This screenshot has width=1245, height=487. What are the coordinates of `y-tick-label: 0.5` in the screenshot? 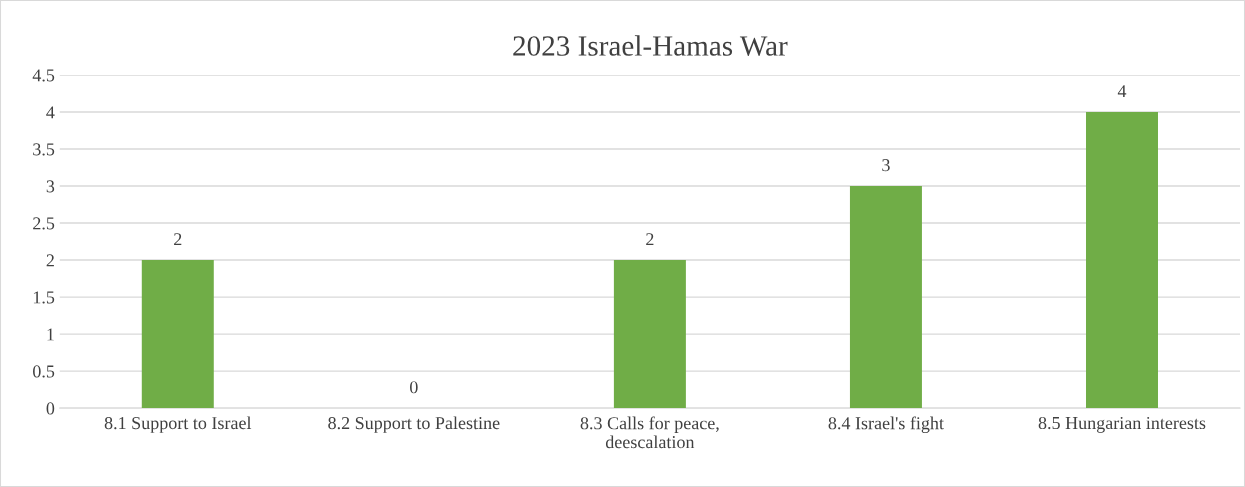 It's located at (44, 371).